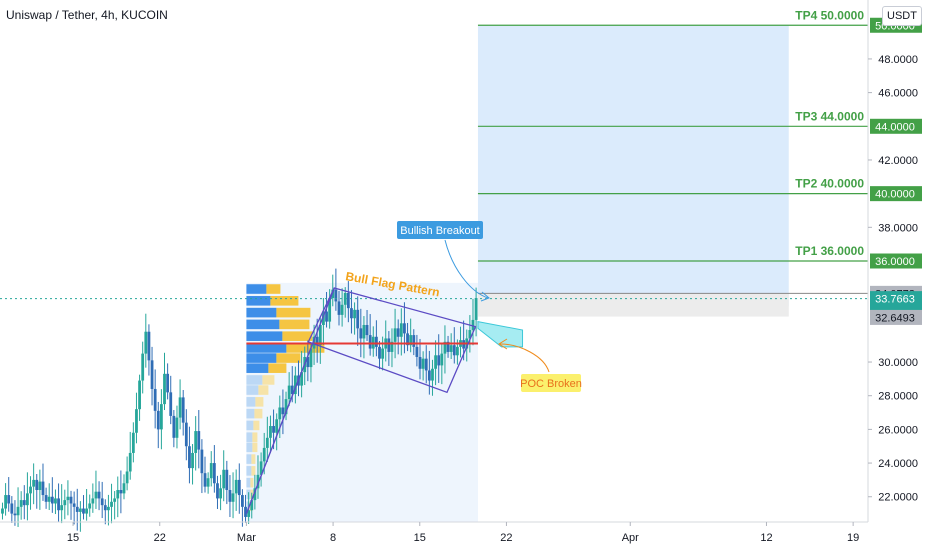  I want to click on target-label: TP2 40.0000, so click(829, 184).